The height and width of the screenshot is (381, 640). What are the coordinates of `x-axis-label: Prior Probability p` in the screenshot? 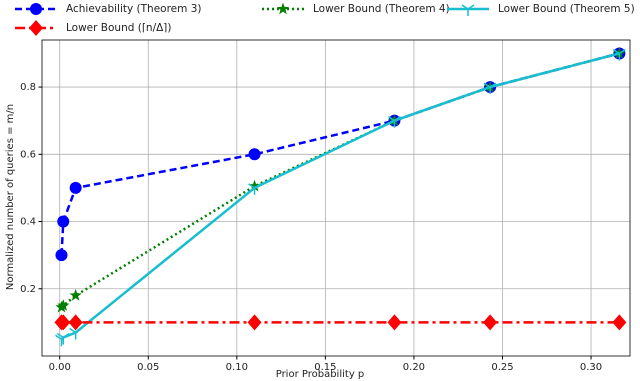 It's located at (320, 374).